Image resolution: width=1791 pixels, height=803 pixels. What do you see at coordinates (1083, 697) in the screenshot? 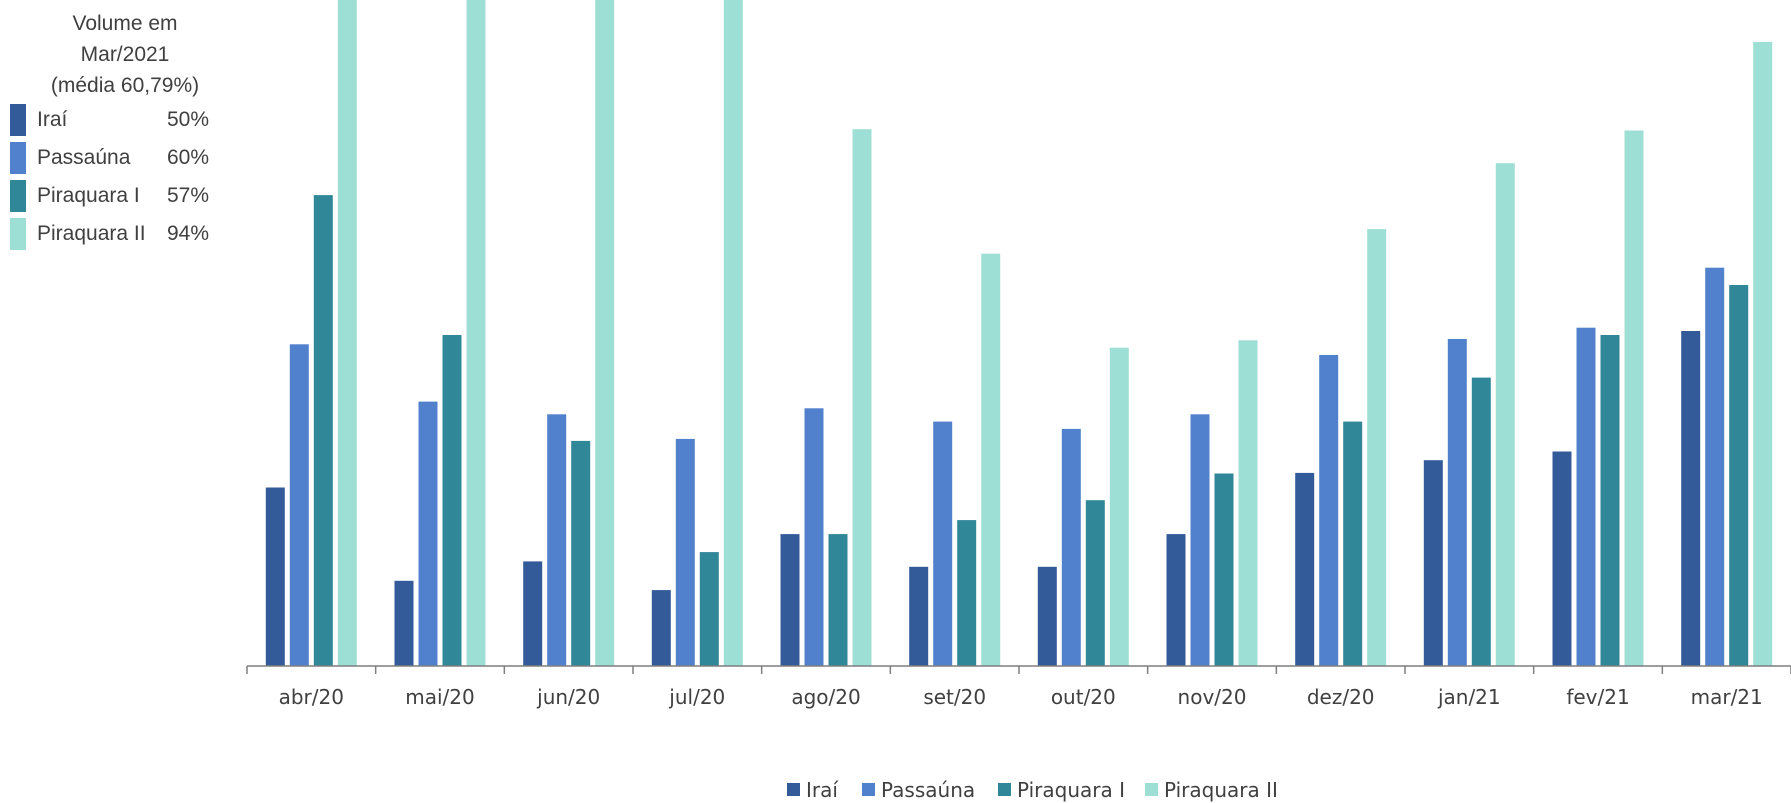
I see `x-tick-label-out-20: out/20` at bounding box center [1083, 697].